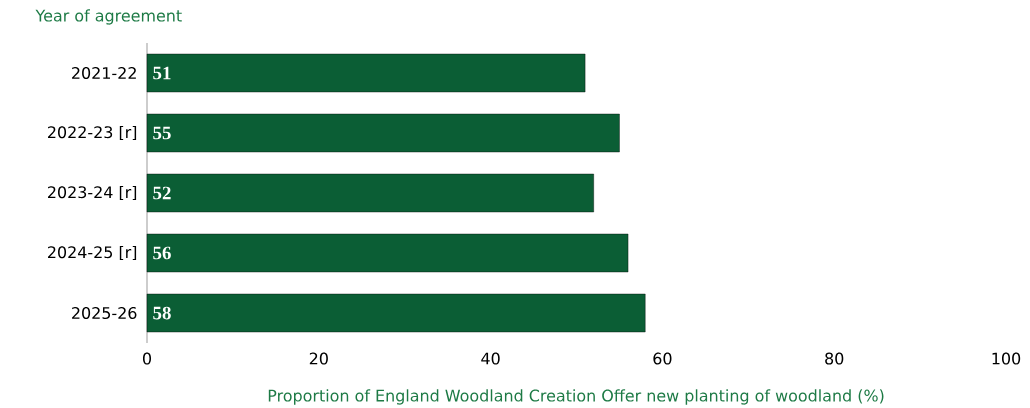 This screenshot has height=408, width=1030. Describe the element at coordinates (318, 358) in the screenshot. I see `x-tick-label: 20` at that location.